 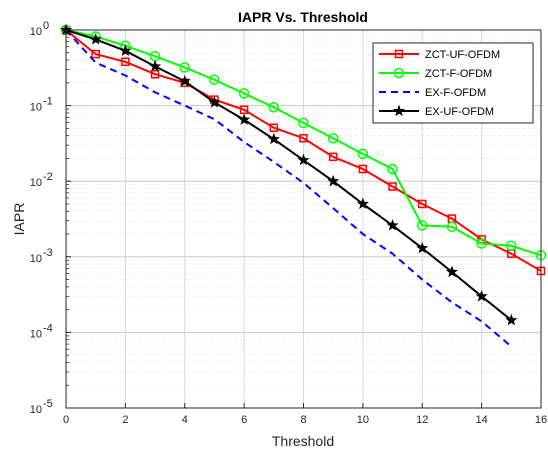 What do you see at coordinates (453, 83) in the screenshot?
I see `legend: ZCT-UF-OFDM ZCT-F-OFDM EX-F-OFDM EX-UF-OFDM` at bounding box center [453, 83].